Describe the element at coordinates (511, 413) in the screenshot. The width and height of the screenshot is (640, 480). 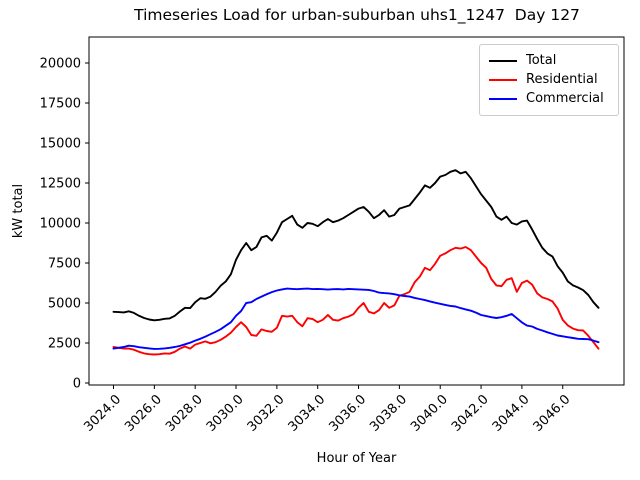
I see `x-tick-label: 3044.0` at that location.